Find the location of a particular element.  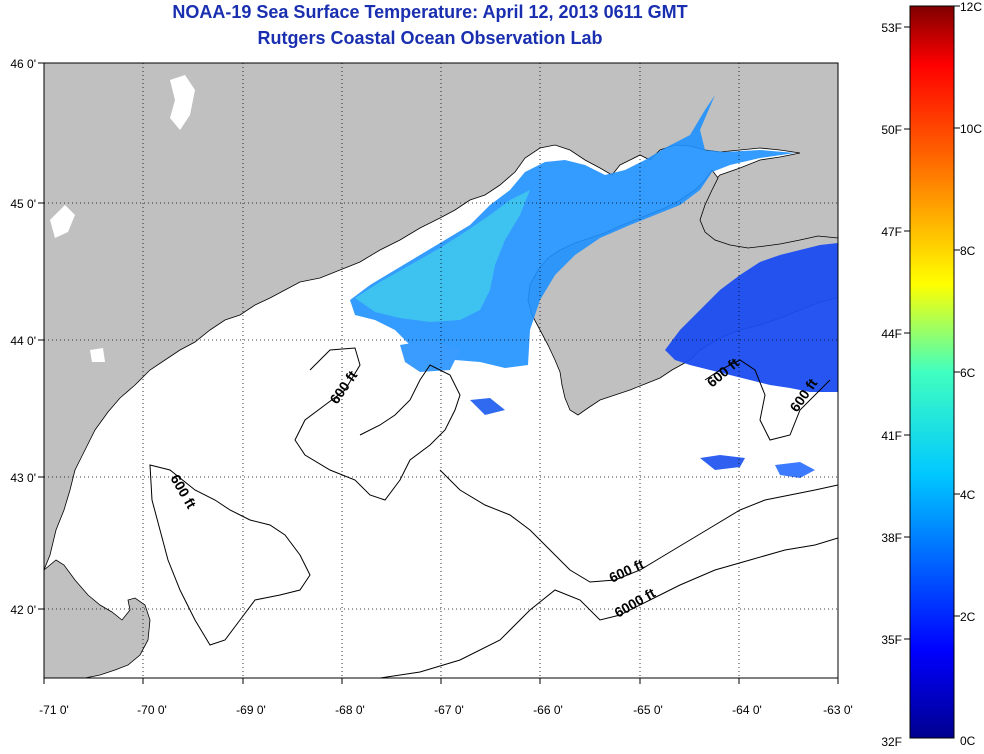

sst-patch-east2 is located at coordinates (795, 470).